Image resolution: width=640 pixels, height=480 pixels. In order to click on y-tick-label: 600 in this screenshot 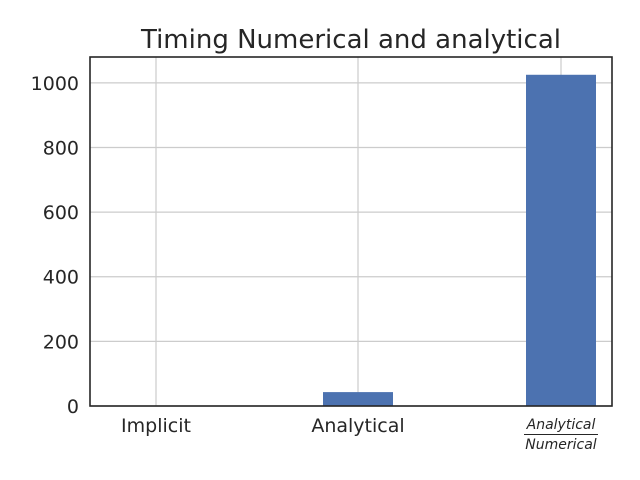, I will do `click(61, 213)`.